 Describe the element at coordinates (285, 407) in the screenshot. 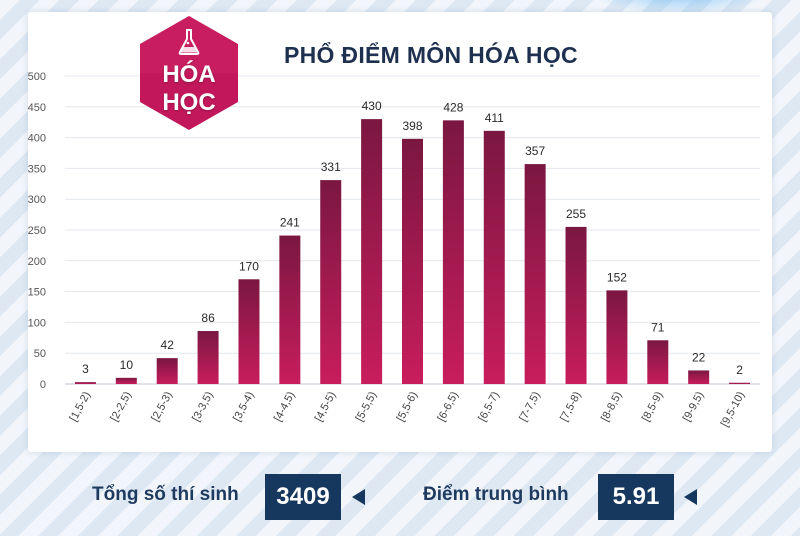

I see `x-tick-label: [4-4,5)` at that location.